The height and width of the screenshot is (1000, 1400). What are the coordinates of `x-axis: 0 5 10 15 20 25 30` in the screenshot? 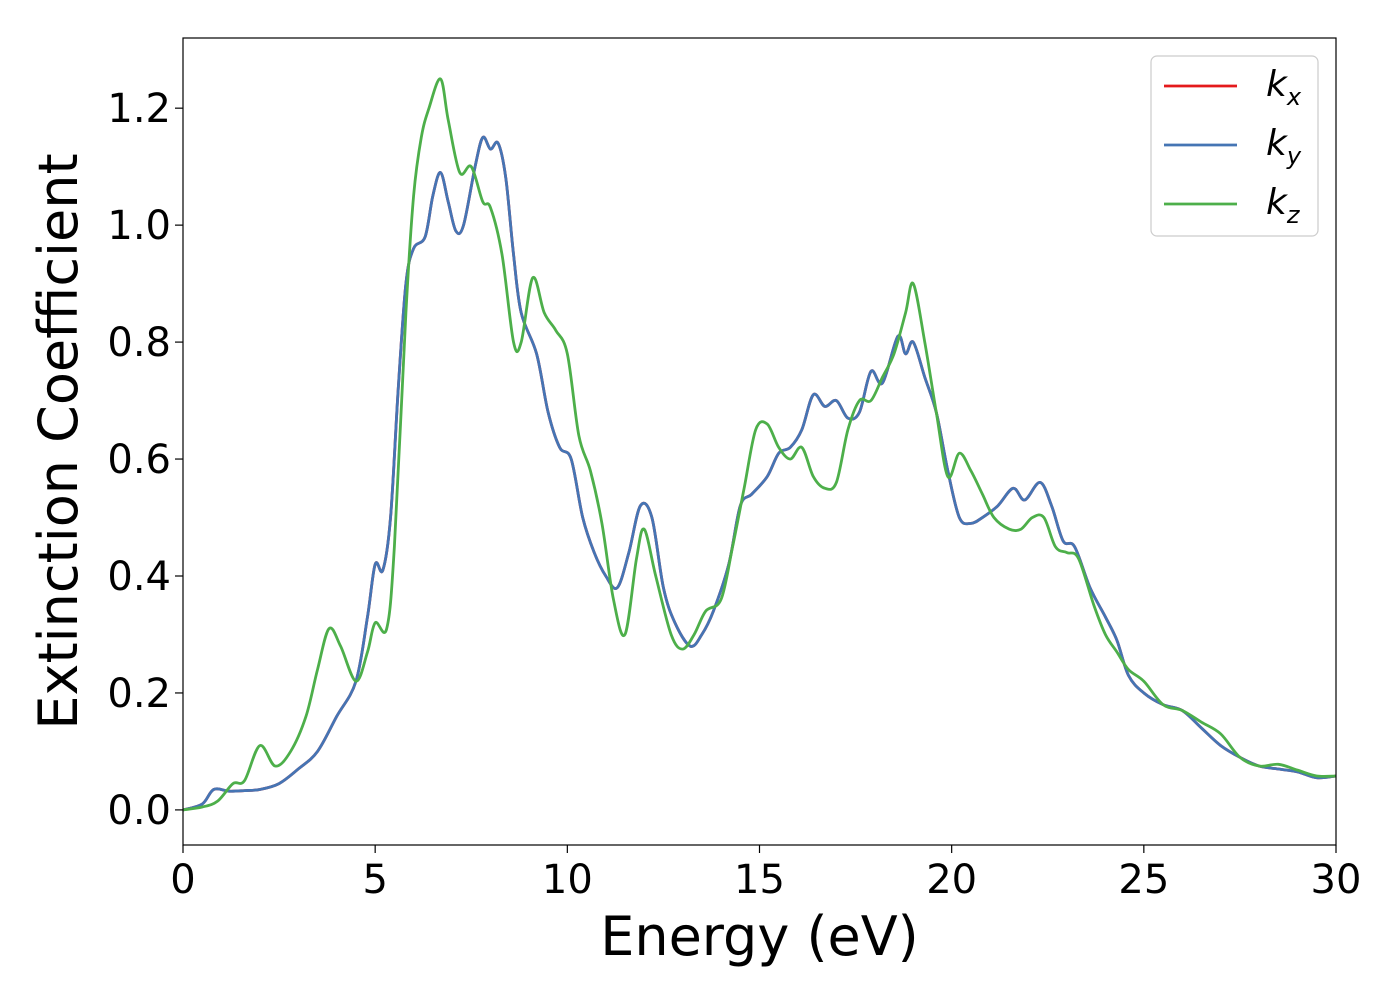 It's located at (765, 874).